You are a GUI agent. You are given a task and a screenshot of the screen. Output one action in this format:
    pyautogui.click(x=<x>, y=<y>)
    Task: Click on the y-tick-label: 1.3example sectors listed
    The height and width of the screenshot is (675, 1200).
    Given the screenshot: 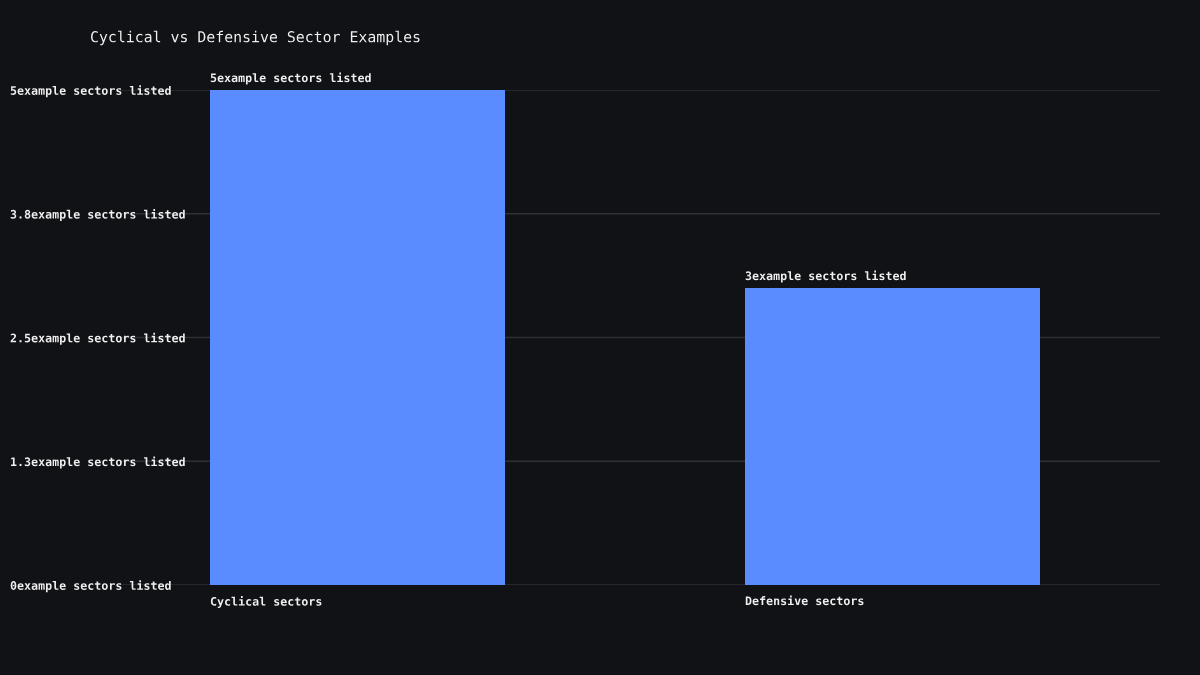 What is the action you would take?
    pyautogui.click(x=98, y=462)
    